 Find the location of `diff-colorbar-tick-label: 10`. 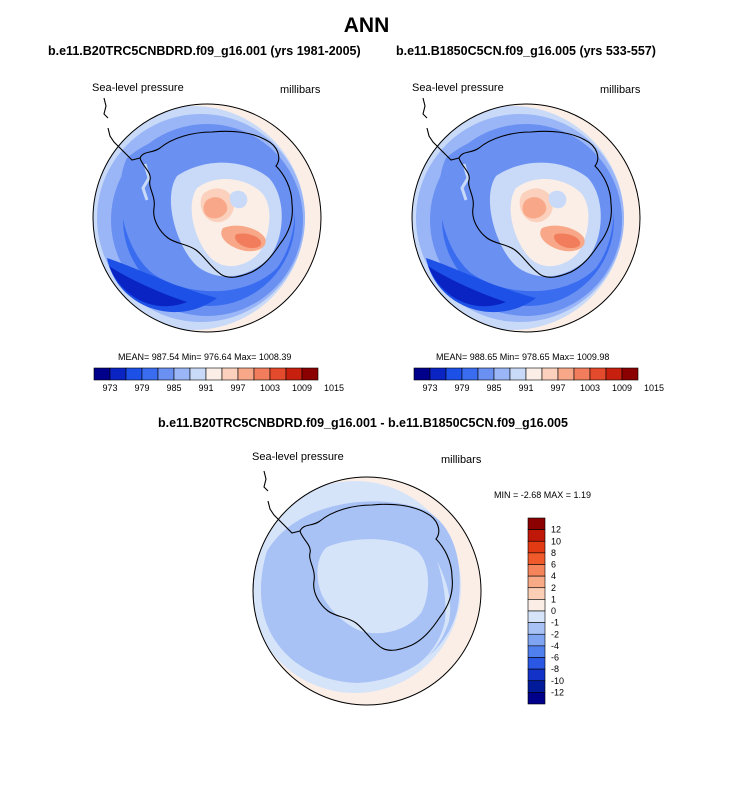

diff-colorbar-tick-label: 10 is located at coordinates (556, 541).